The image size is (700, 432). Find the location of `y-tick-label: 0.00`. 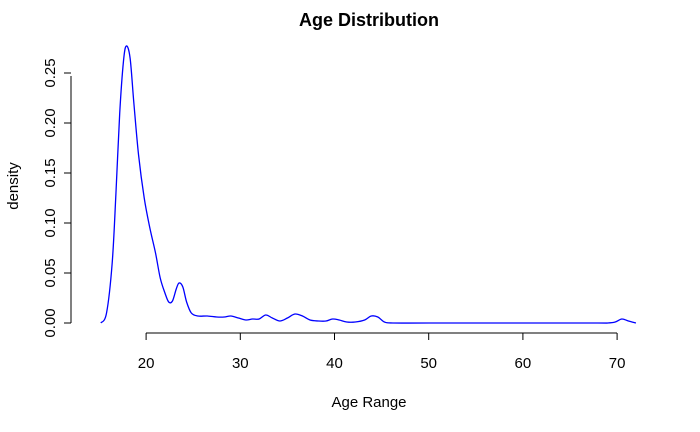

y-tick-label: 0.00 is located at coordinates (50, 322).